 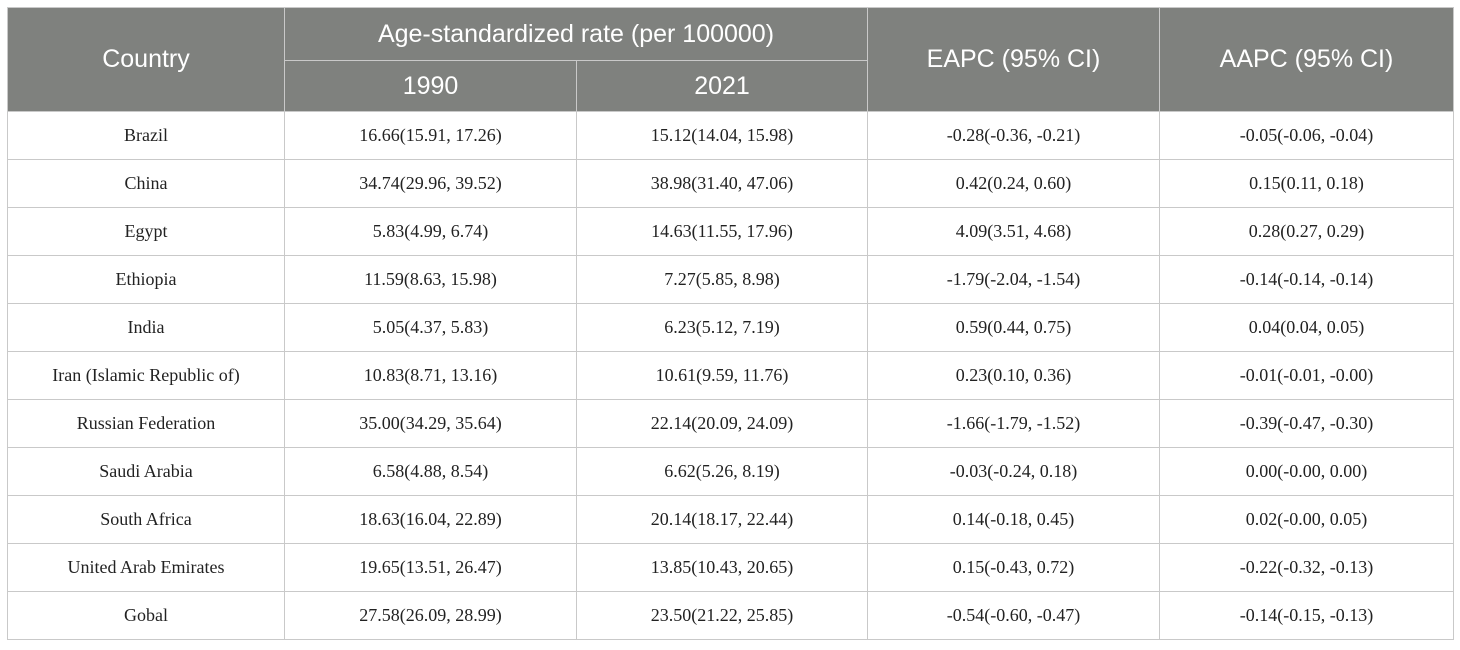 What do you see at coordinates (430, 327) in the screenshot?
I see `cell-1990: 5.05(4.37, 5.83)` at bounding box center [430, 327].